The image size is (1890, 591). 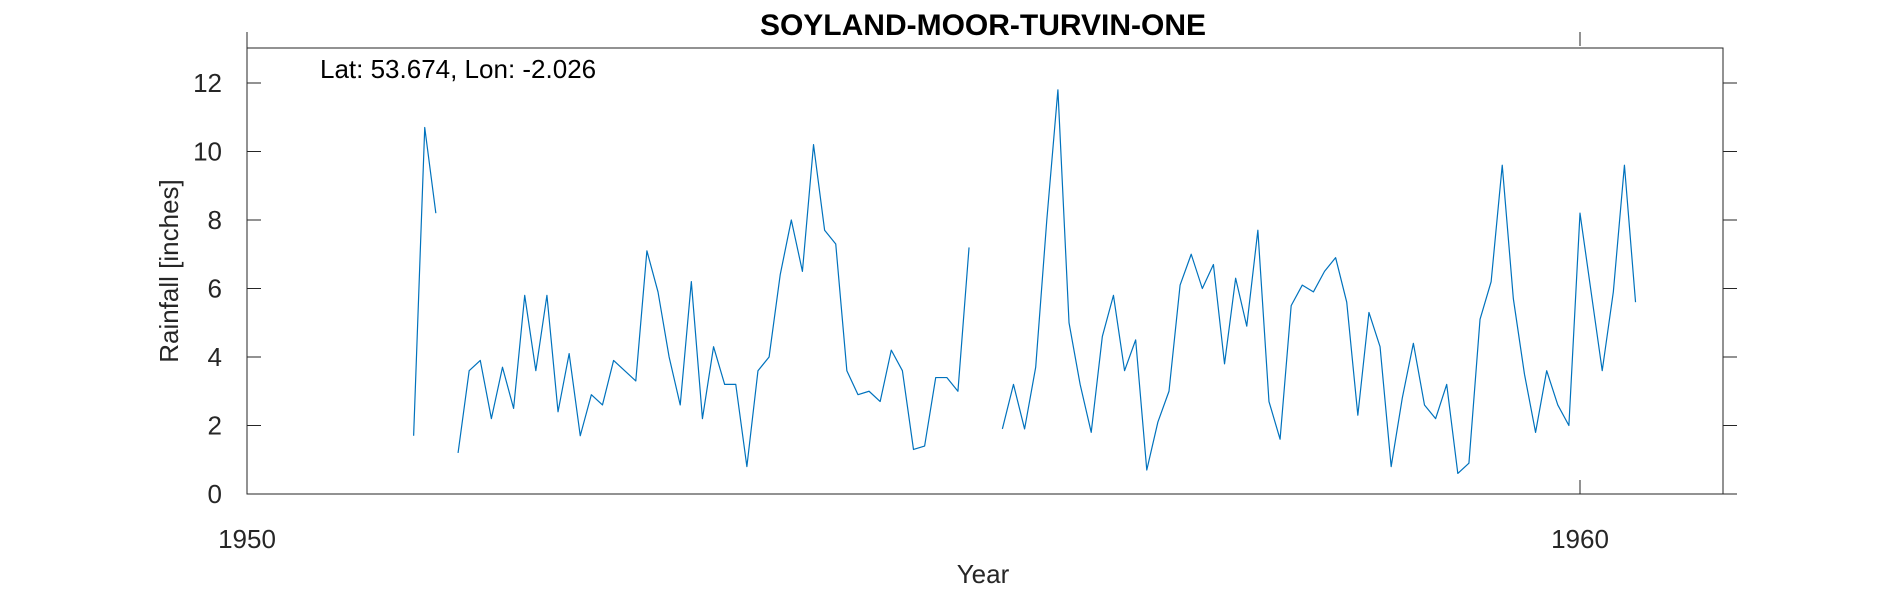 What do you see at coordinates (207, 83) in the screenshot?
I see `y-tick-label: 12` at bounding box center [207, 83].